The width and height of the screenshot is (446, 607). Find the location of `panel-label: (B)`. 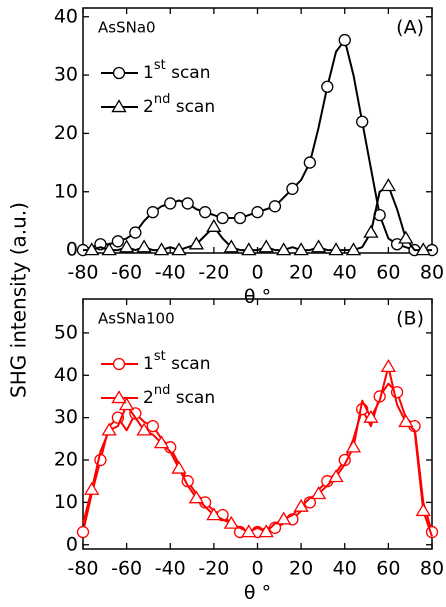

panel-label: (B) is located at coordinates (410, 319).